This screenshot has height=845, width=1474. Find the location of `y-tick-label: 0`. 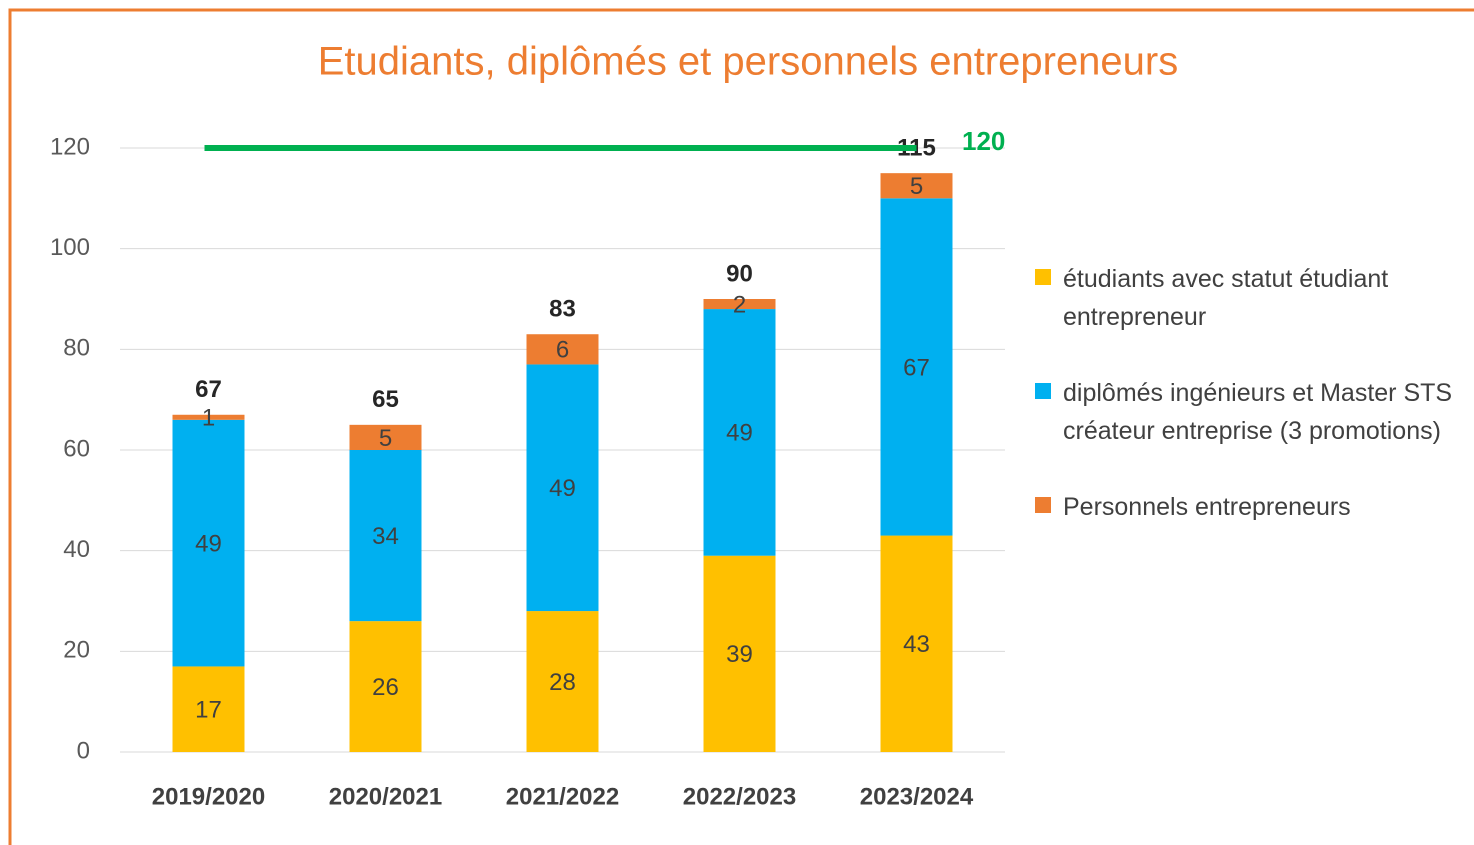

y-tick-label: 0 is located at coordinates (83, 750).